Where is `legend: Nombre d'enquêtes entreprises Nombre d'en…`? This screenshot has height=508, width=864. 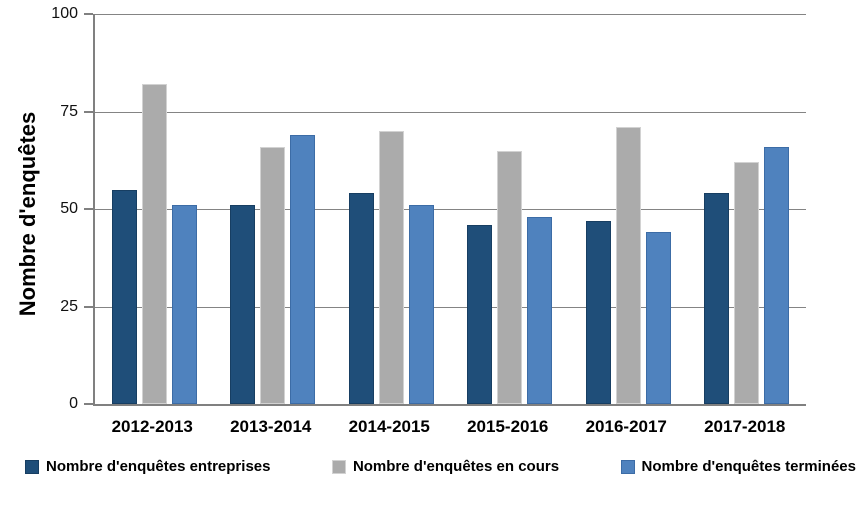 legend: Nombre d'enquêtes entreprises Nombre d'en… is located at coordinates (440, 466).